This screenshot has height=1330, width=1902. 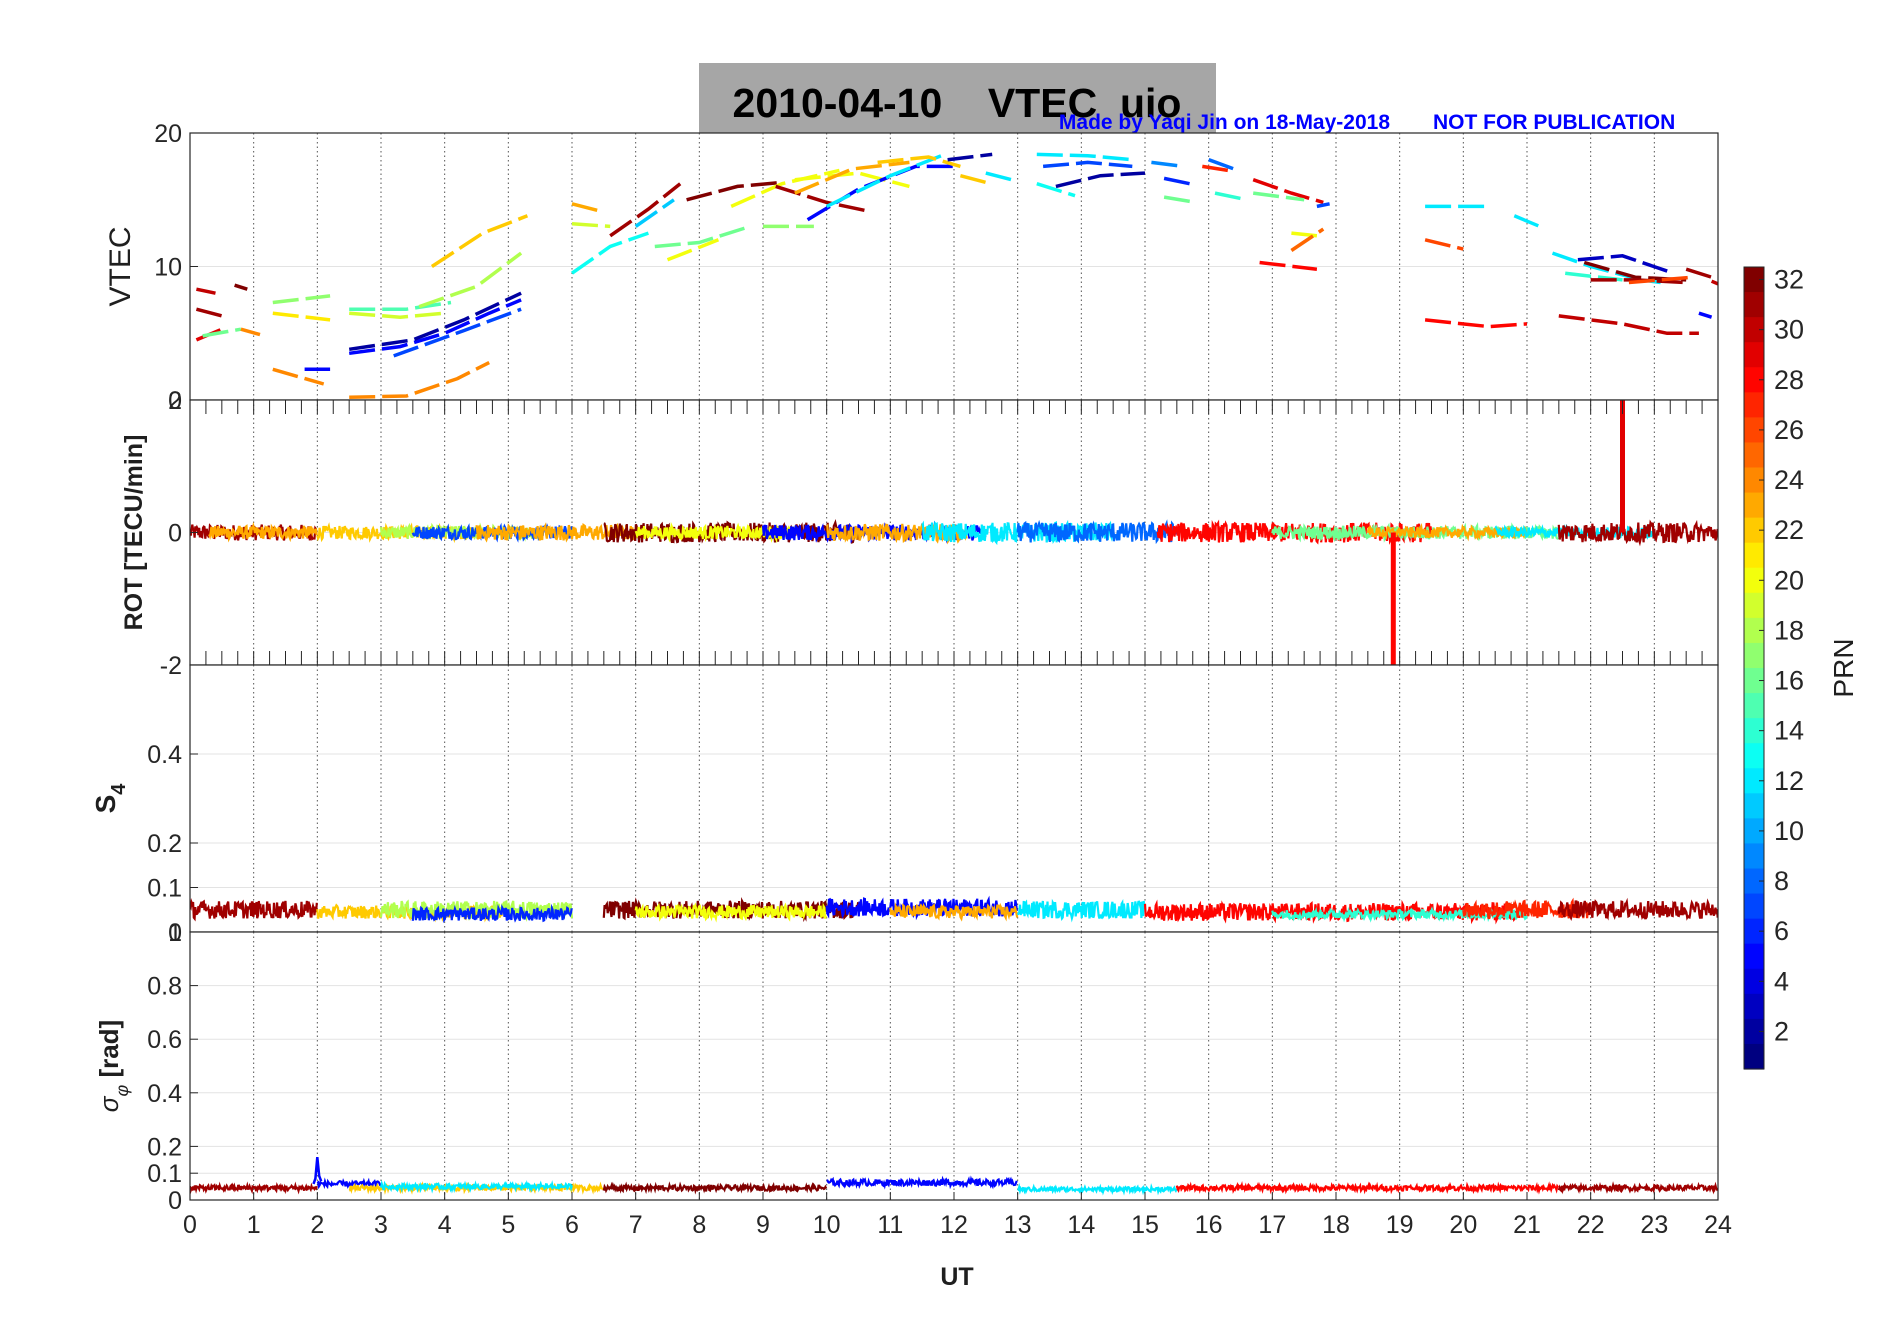 I want to click on x-tick-label: 20, so click(x=1463, y=1225).